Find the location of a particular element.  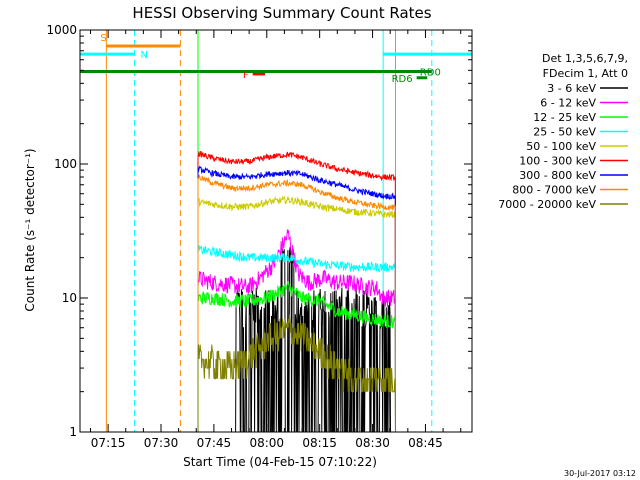

legend-label: 6 - 12 keV is located at coordinates (568, 103).